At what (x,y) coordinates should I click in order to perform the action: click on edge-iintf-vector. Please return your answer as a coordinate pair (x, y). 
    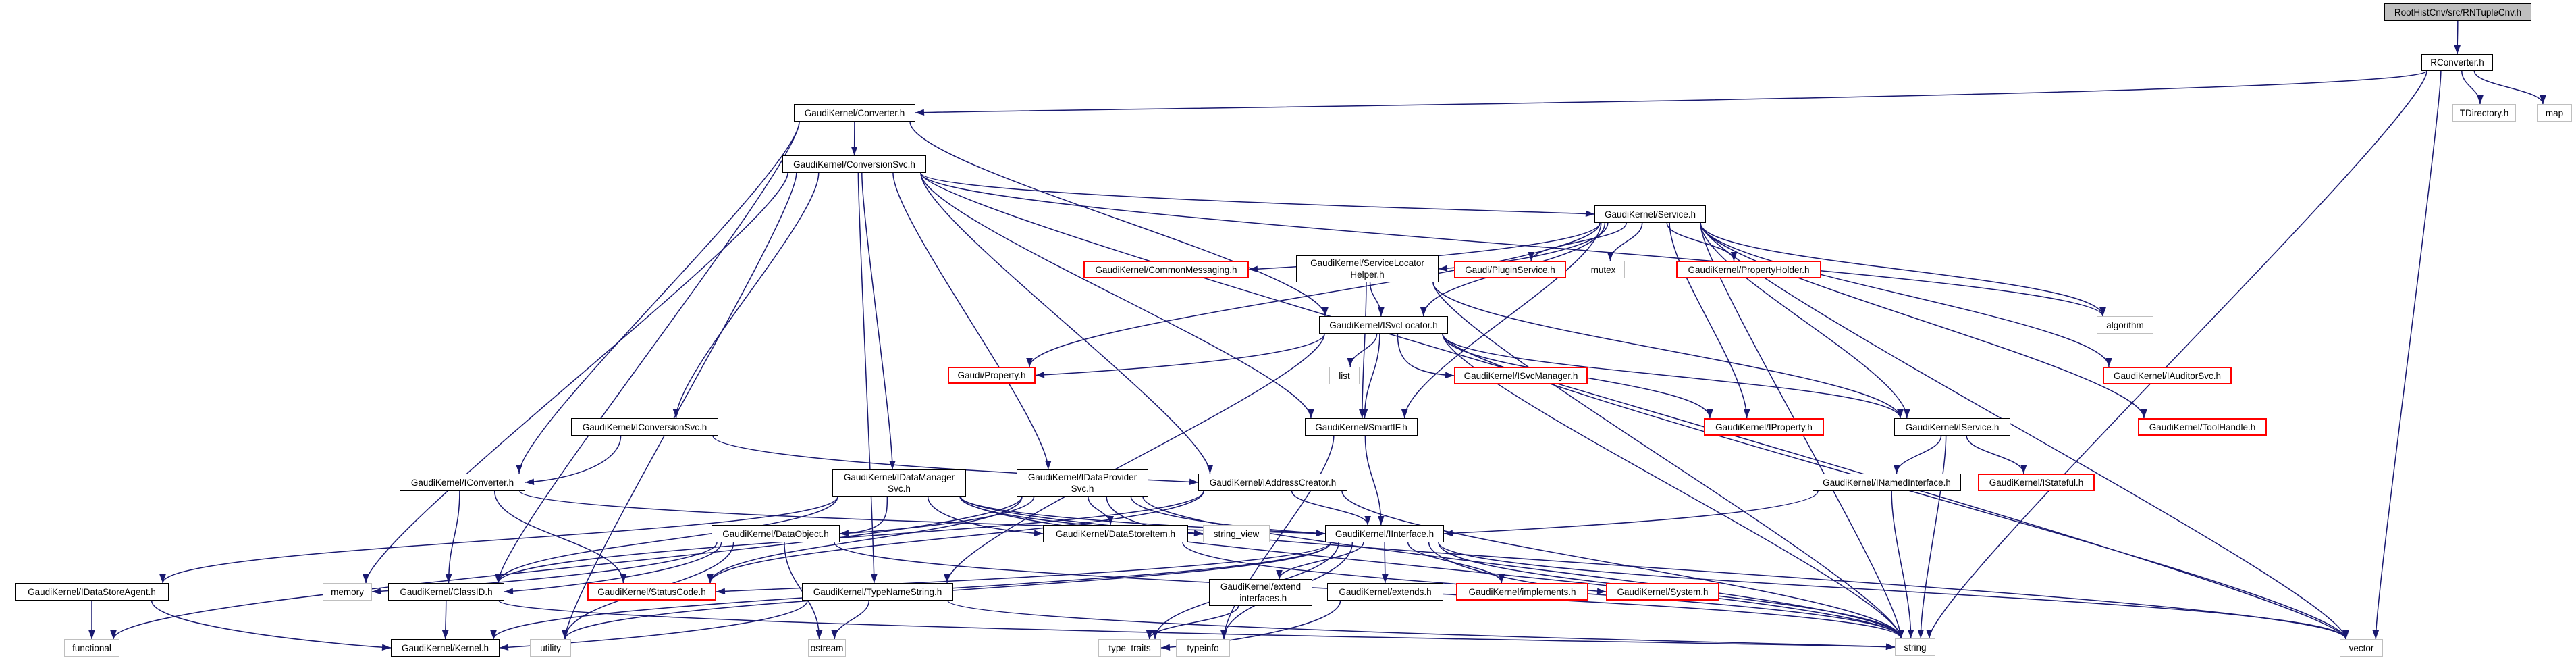
    Looking at the image, I should click on (1892, 591).